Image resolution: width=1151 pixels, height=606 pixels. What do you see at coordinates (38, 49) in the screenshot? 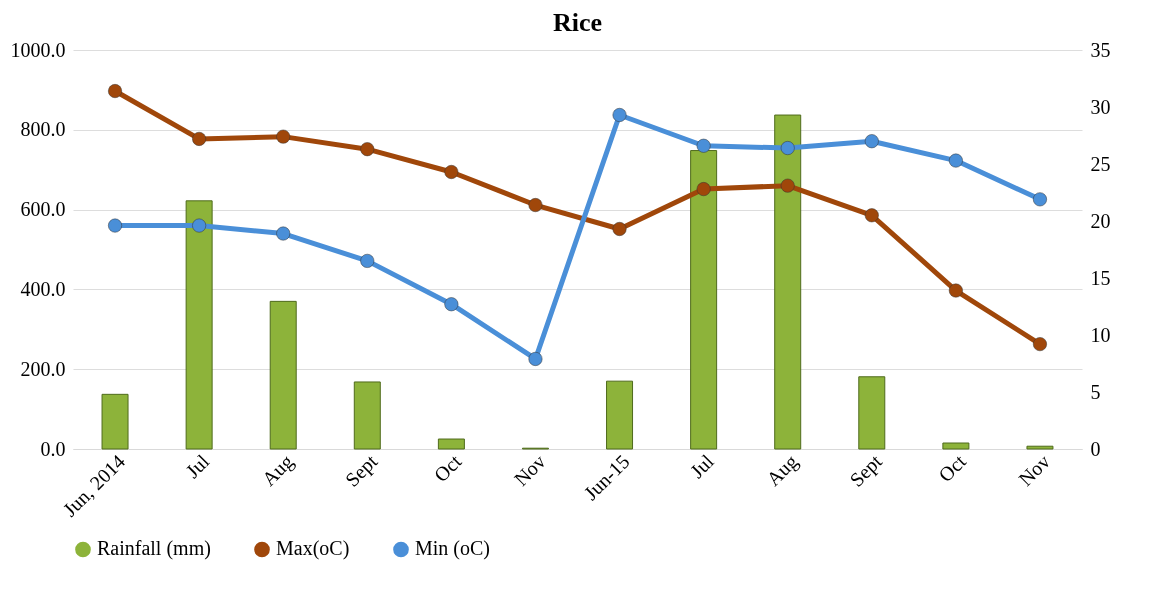
I see `y-tick-label: 1000.0` at bounding box center [38, 49].